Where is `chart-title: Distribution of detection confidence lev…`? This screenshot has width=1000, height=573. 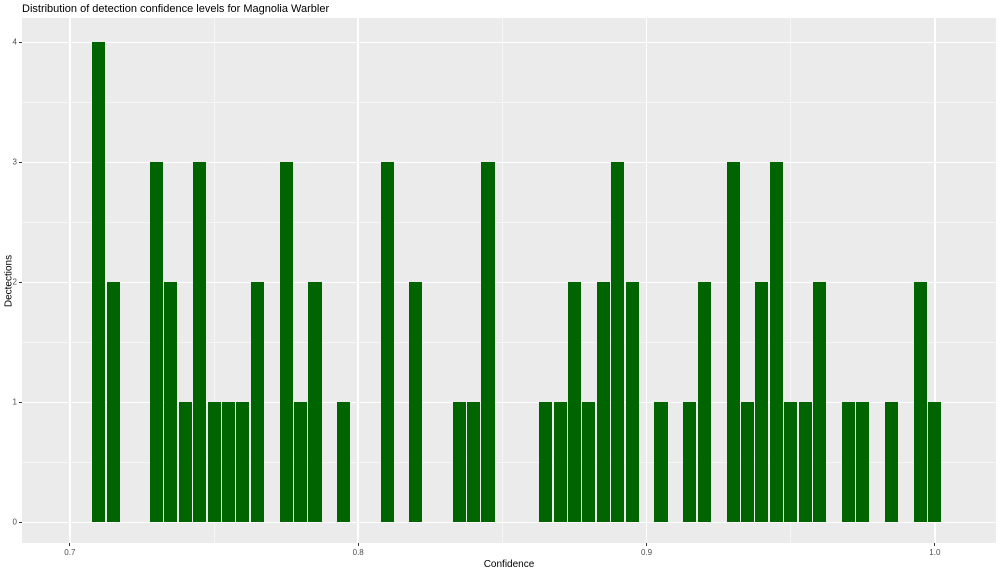
chart-title: Distribution of detection confidence lev… is located at coordinates (176, 9).